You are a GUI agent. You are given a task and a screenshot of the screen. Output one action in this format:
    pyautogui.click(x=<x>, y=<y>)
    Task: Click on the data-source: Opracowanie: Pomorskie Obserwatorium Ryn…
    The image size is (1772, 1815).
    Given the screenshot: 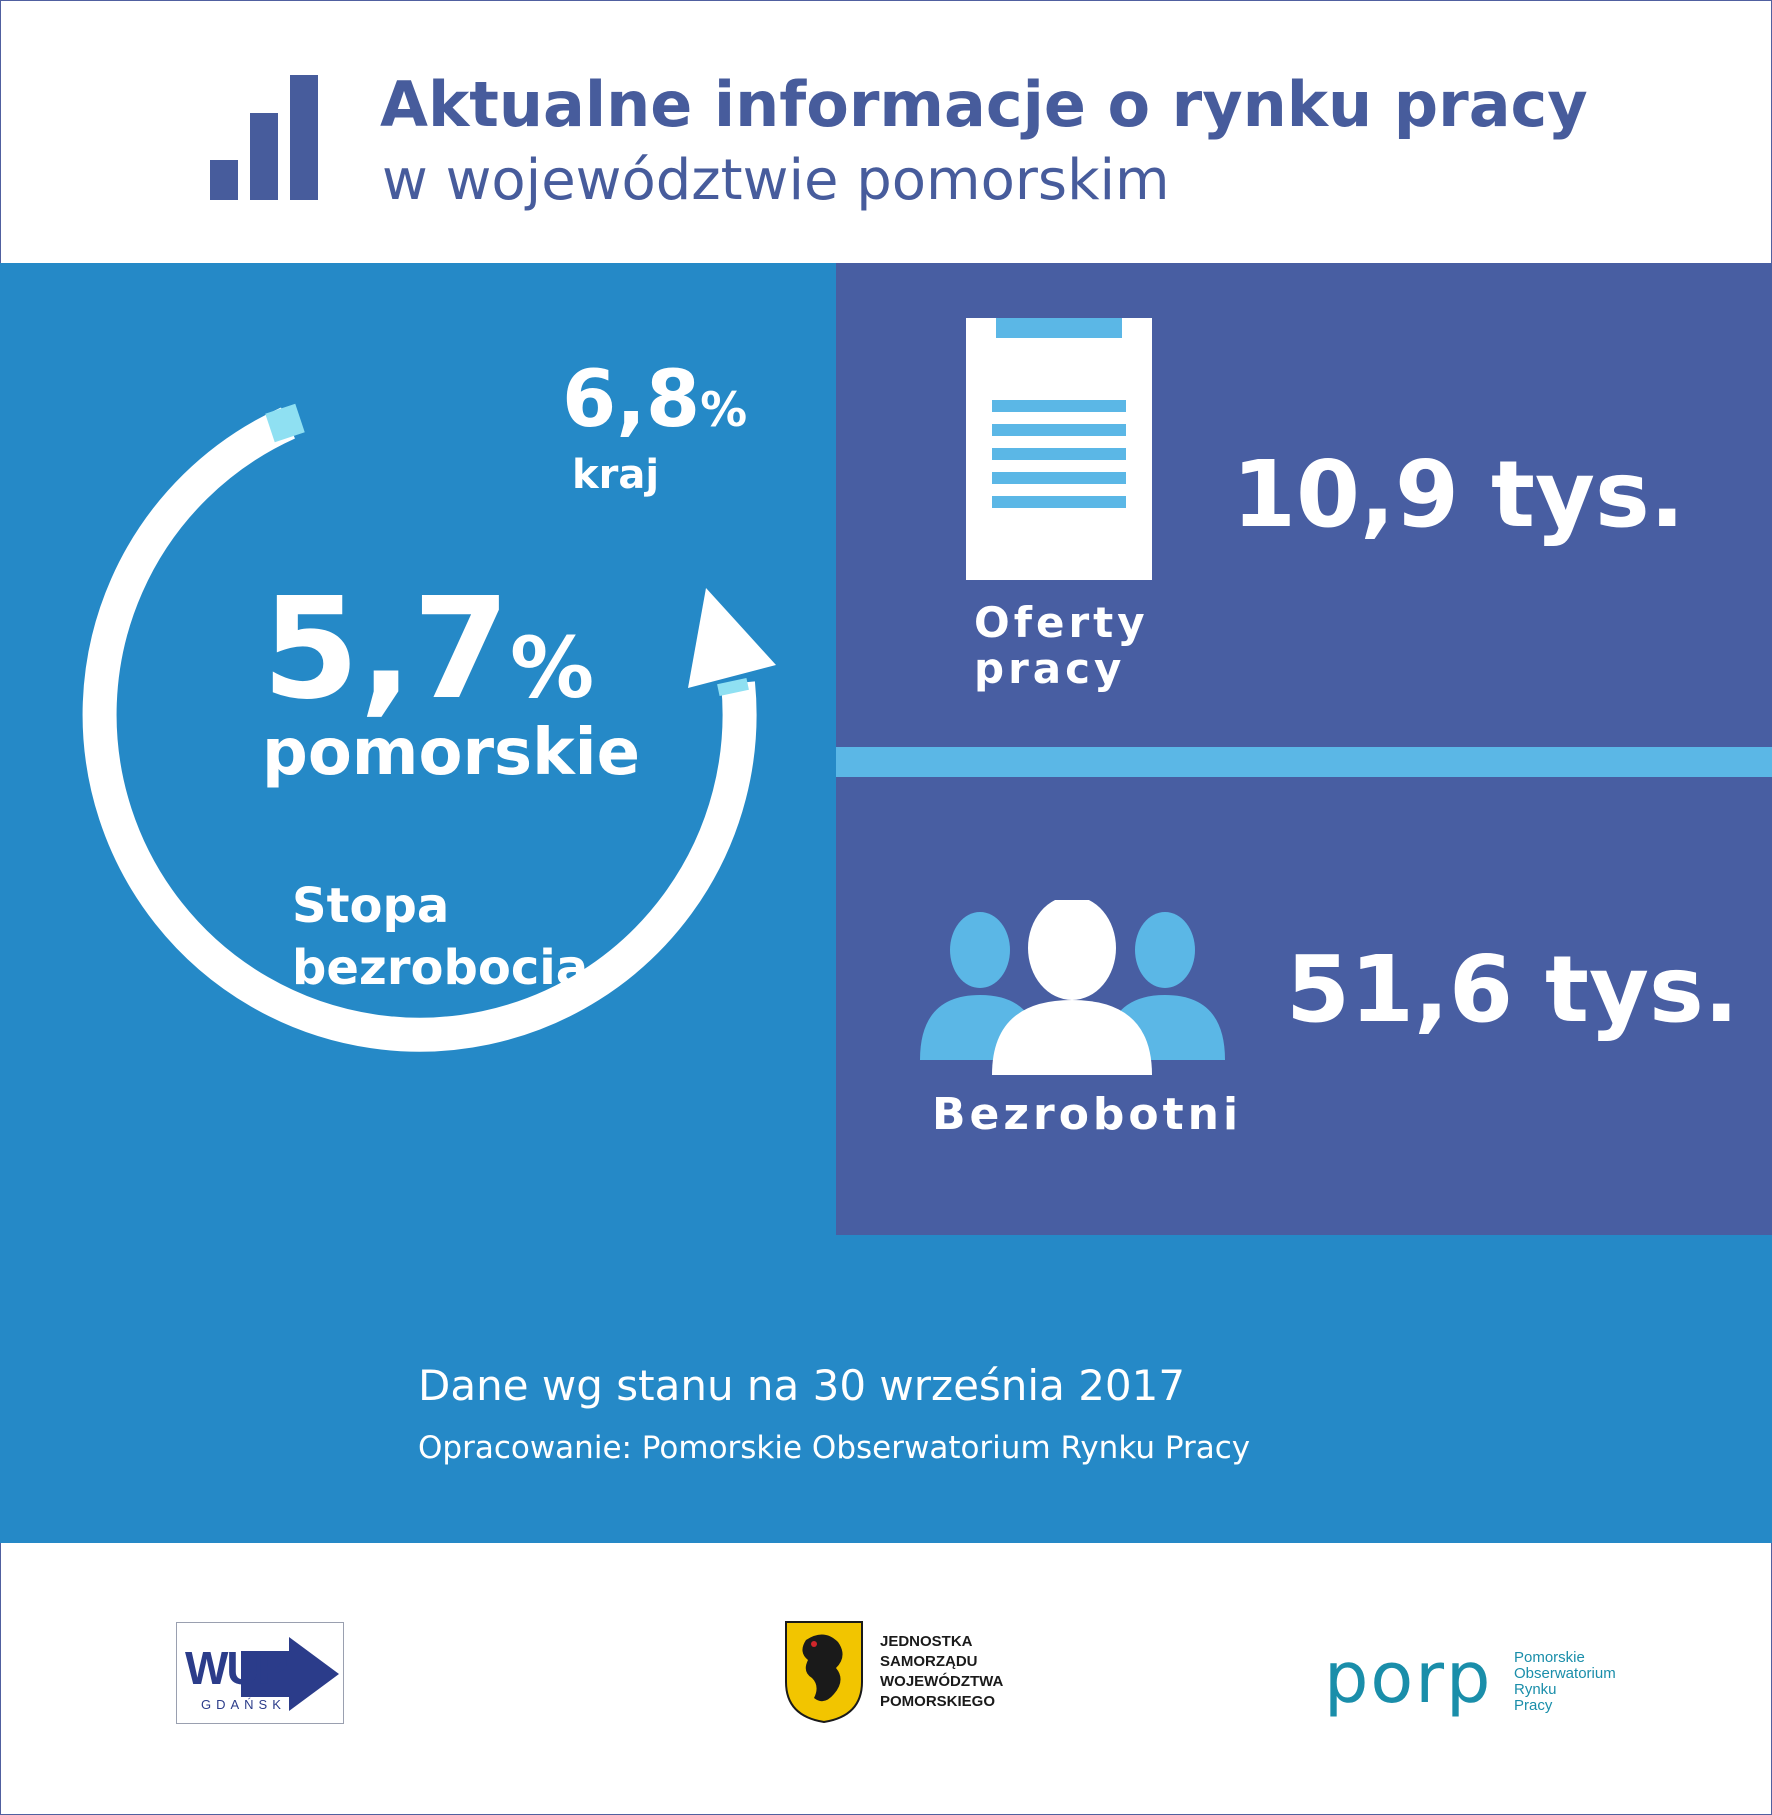 What is the action you would take?
    pyautogui.click(x=834, y=1448)
    